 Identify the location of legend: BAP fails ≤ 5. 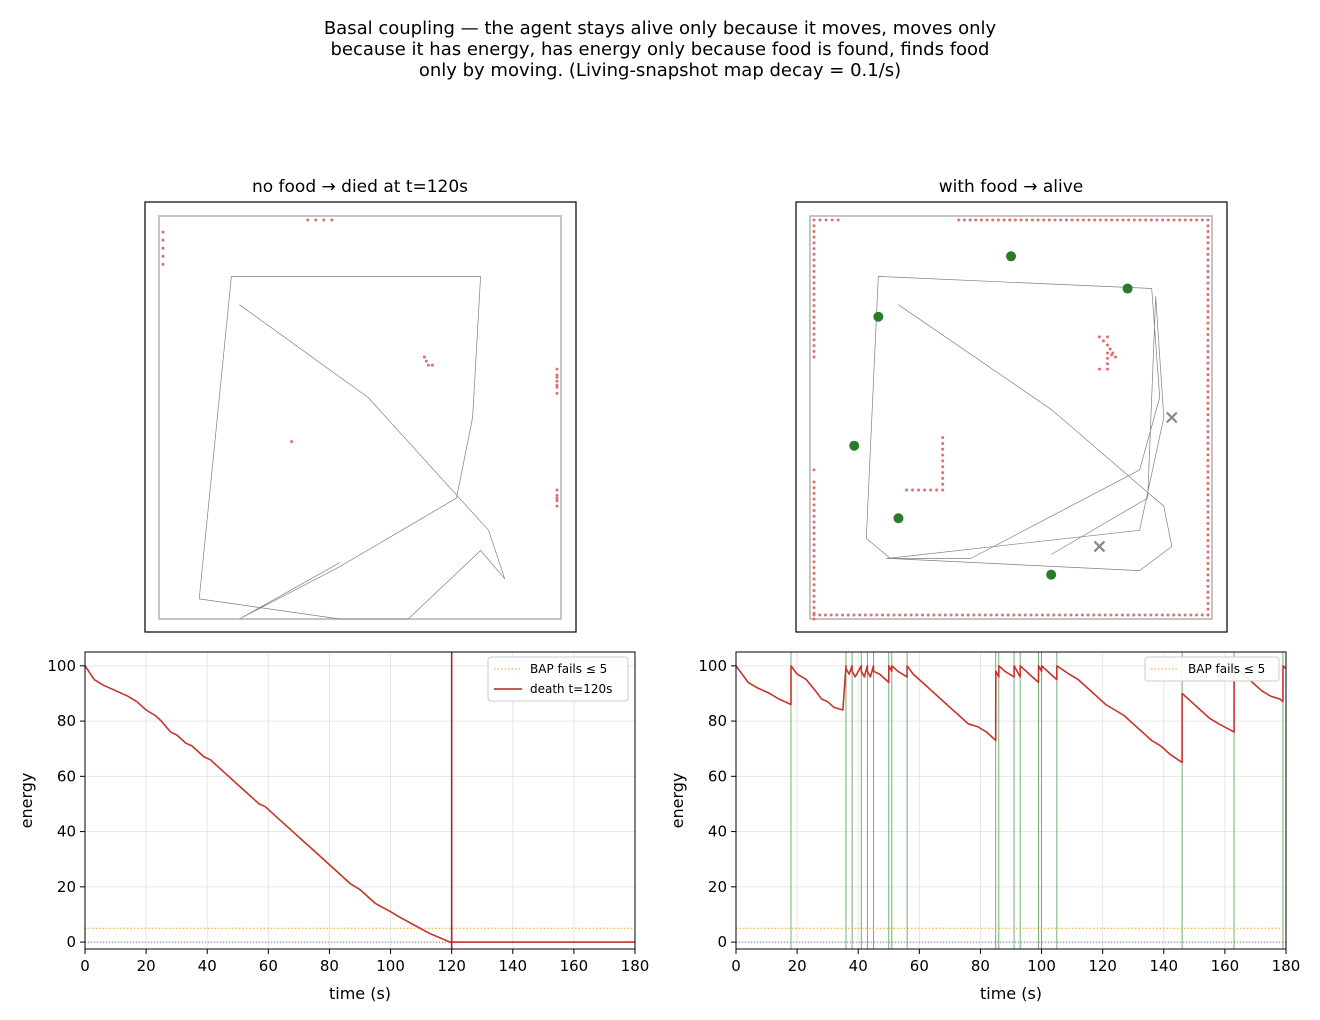
(1212, 669).